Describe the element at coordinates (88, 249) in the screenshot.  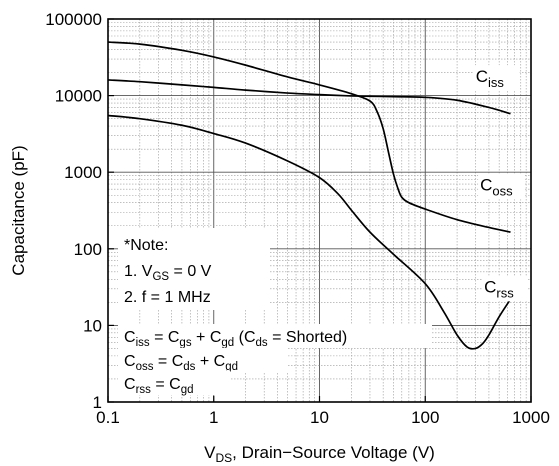
I see `y-tick-label: 100` at that location.